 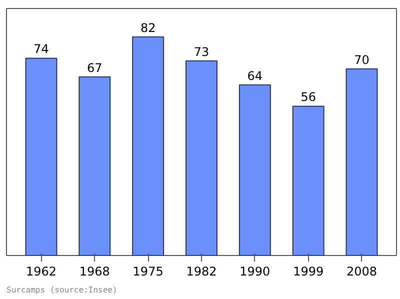 I want to click on text: Surcamps (source:Insee), so click(x=62, y=290).